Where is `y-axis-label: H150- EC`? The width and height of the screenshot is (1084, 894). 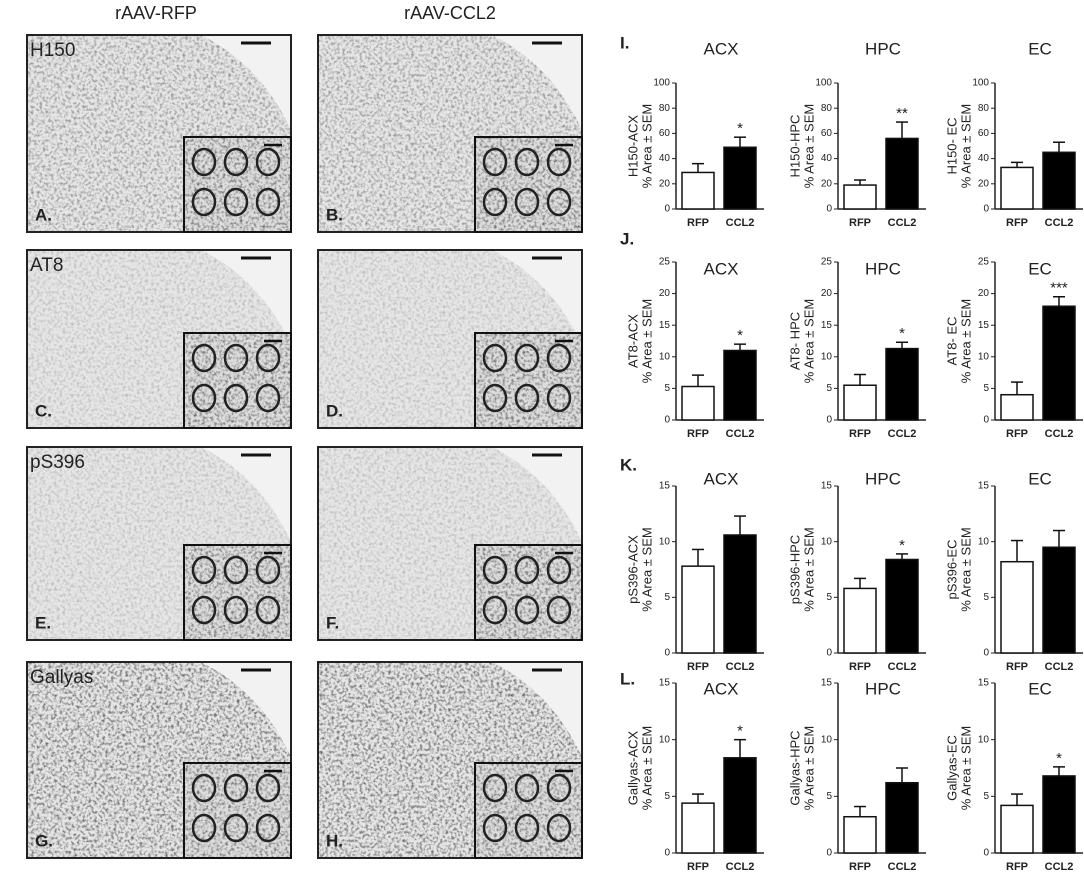
y-axis-label: H150- EC is located at coordinates (951, 145).